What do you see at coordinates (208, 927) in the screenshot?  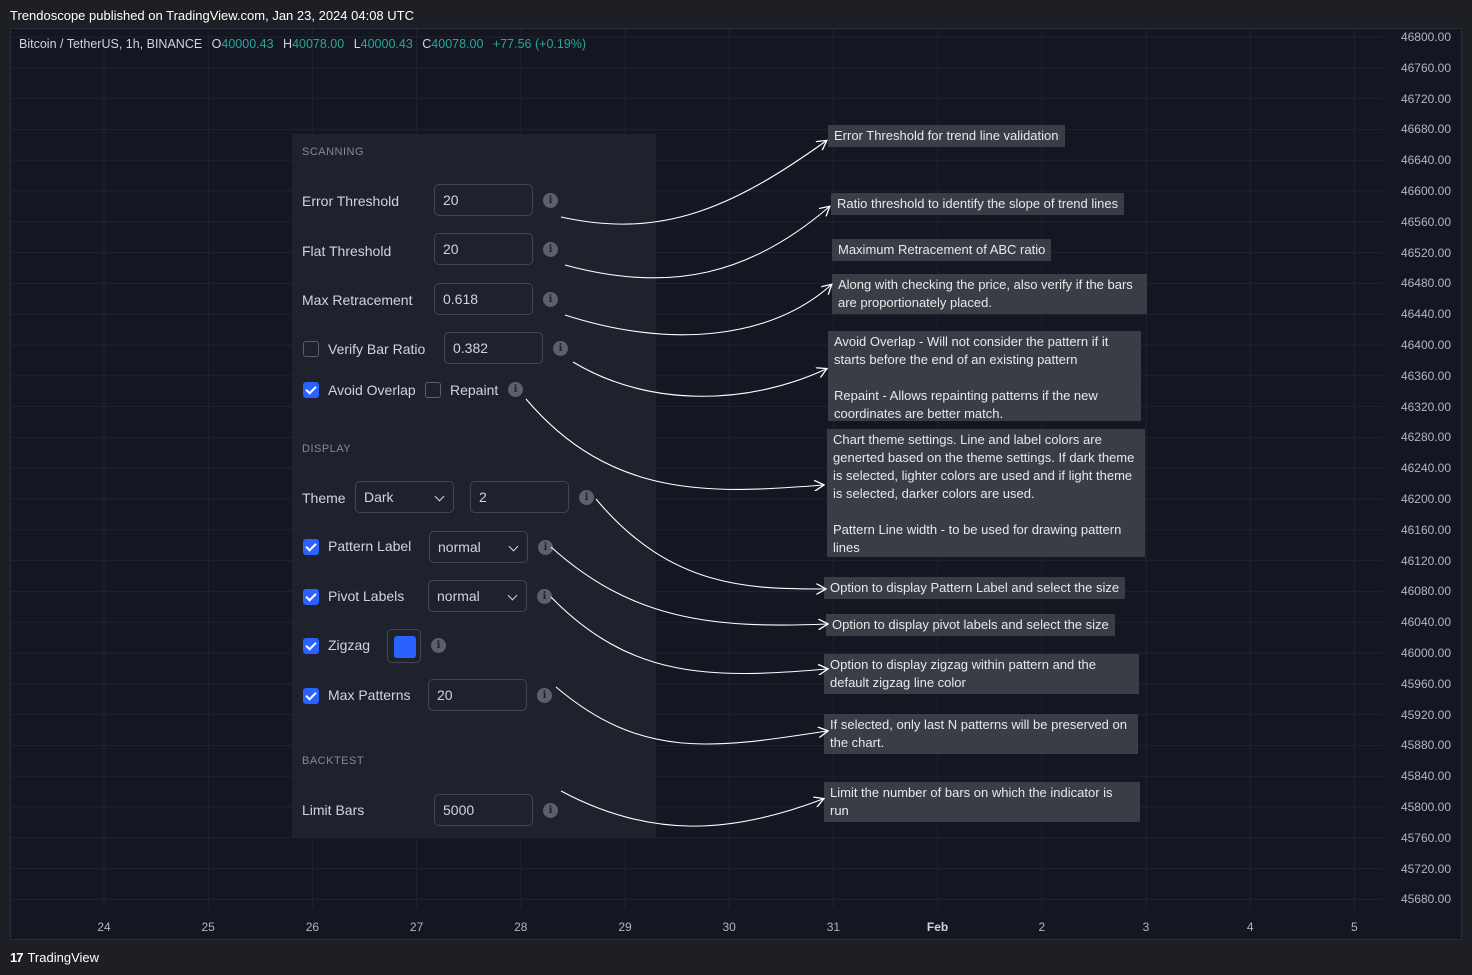 I see `time-tick-label: 25` at bounding box center [208, 927].